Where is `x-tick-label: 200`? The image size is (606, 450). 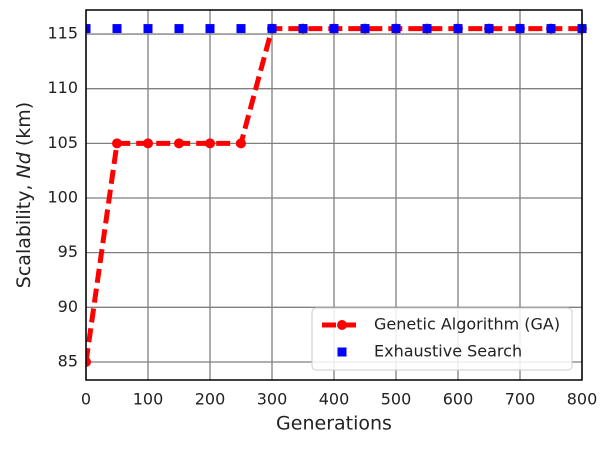 x-tick-label: 200 is located at coordinates (210, 399).